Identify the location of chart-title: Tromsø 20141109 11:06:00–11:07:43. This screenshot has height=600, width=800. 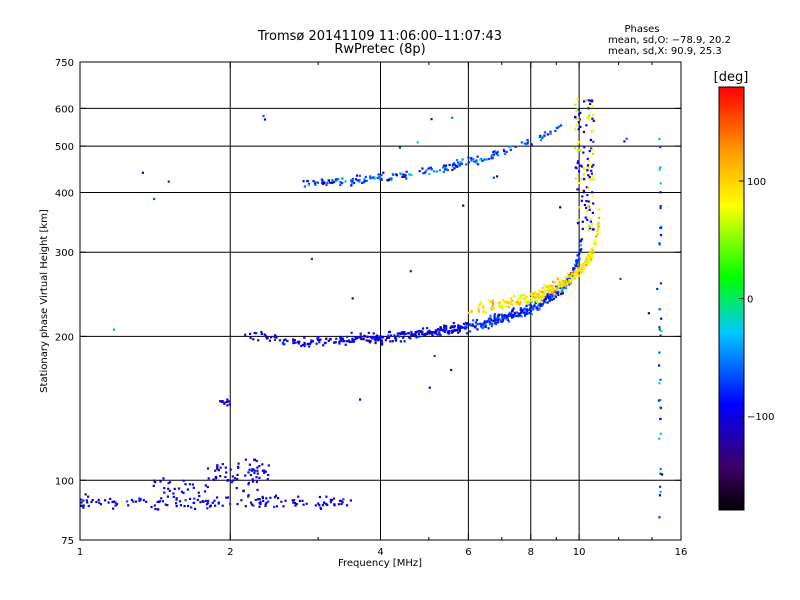
(379, 36).